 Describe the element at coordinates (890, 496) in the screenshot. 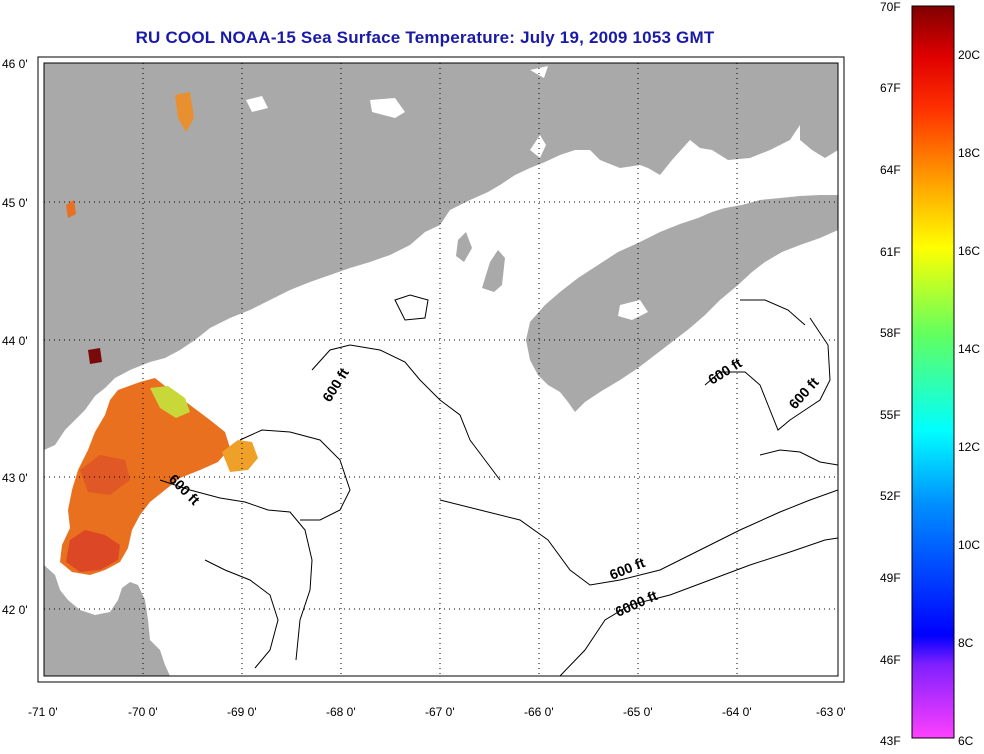

I see `colorbar-f-label: 52F` at that location.